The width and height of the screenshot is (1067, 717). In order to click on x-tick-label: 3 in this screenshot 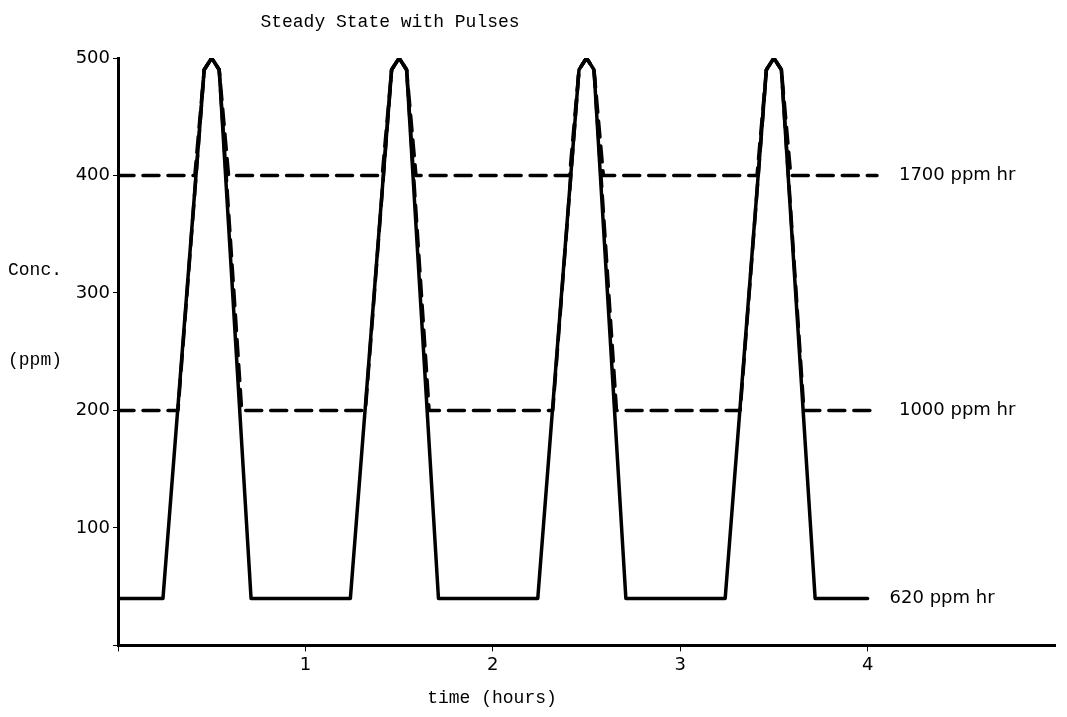, I will do `click(680, 663)`.